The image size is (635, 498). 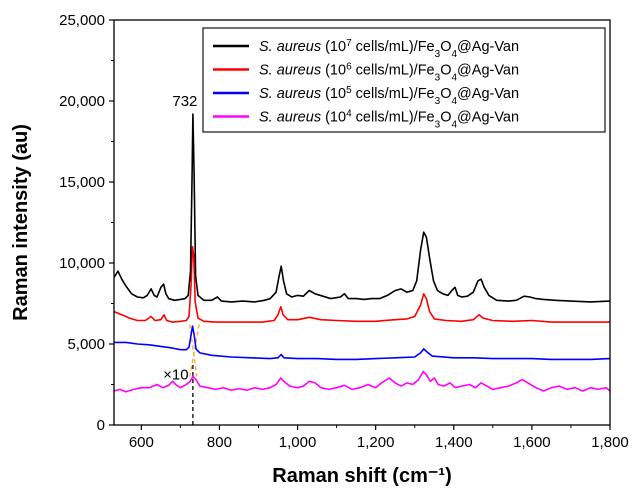 What do you see at coordinates (86, 344) in the screenshot?
I see `y-tick-label: 5,000` at bounding box center [86, 344].